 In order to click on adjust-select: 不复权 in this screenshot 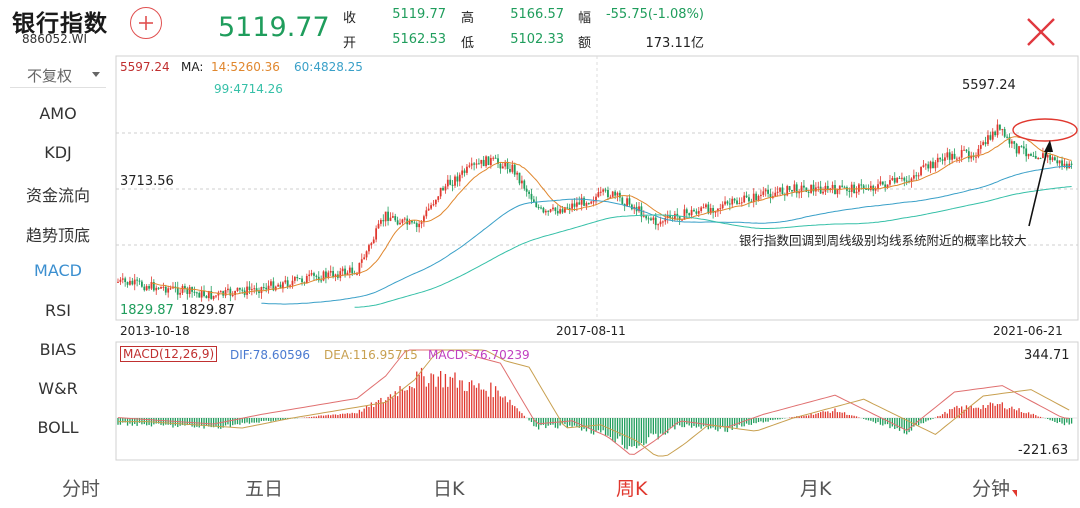, I will do `click(58, 74)`.